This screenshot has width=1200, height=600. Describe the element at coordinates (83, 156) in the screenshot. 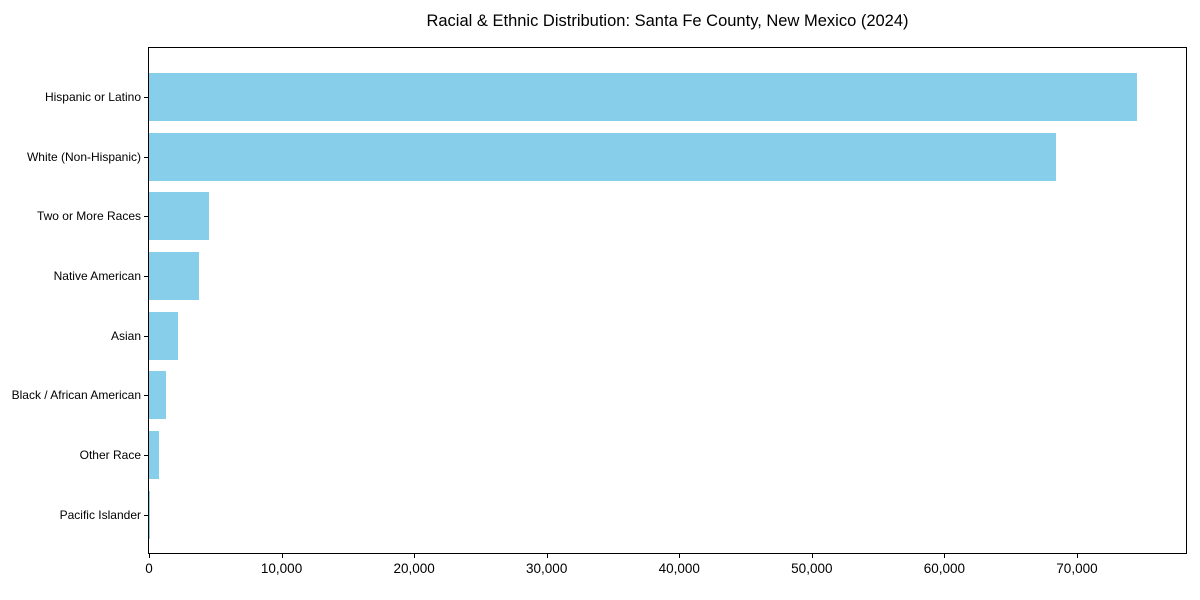

I see `y-axis-label: White (Non-Hispanic)` at that location.